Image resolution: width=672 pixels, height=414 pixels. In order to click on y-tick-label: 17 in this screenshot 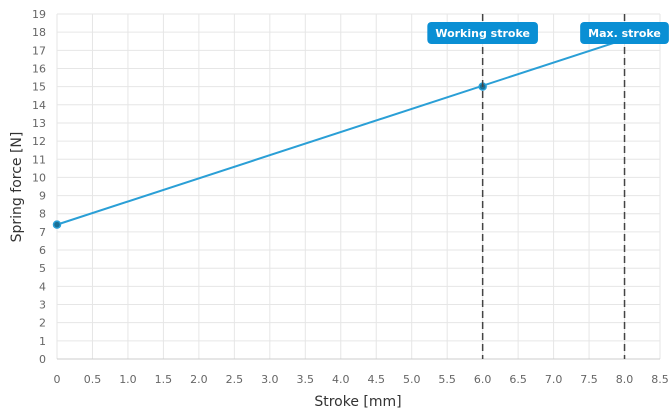, I will do `click(39, 50)`.